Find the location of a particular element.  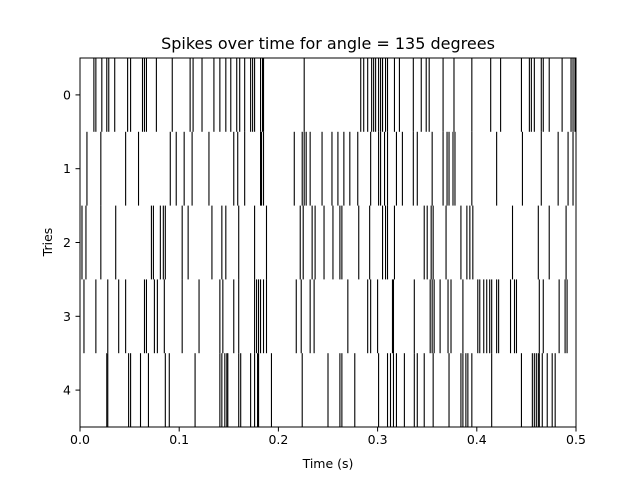

x-tick-label: 0.0 is located at coordinates (80, 439).